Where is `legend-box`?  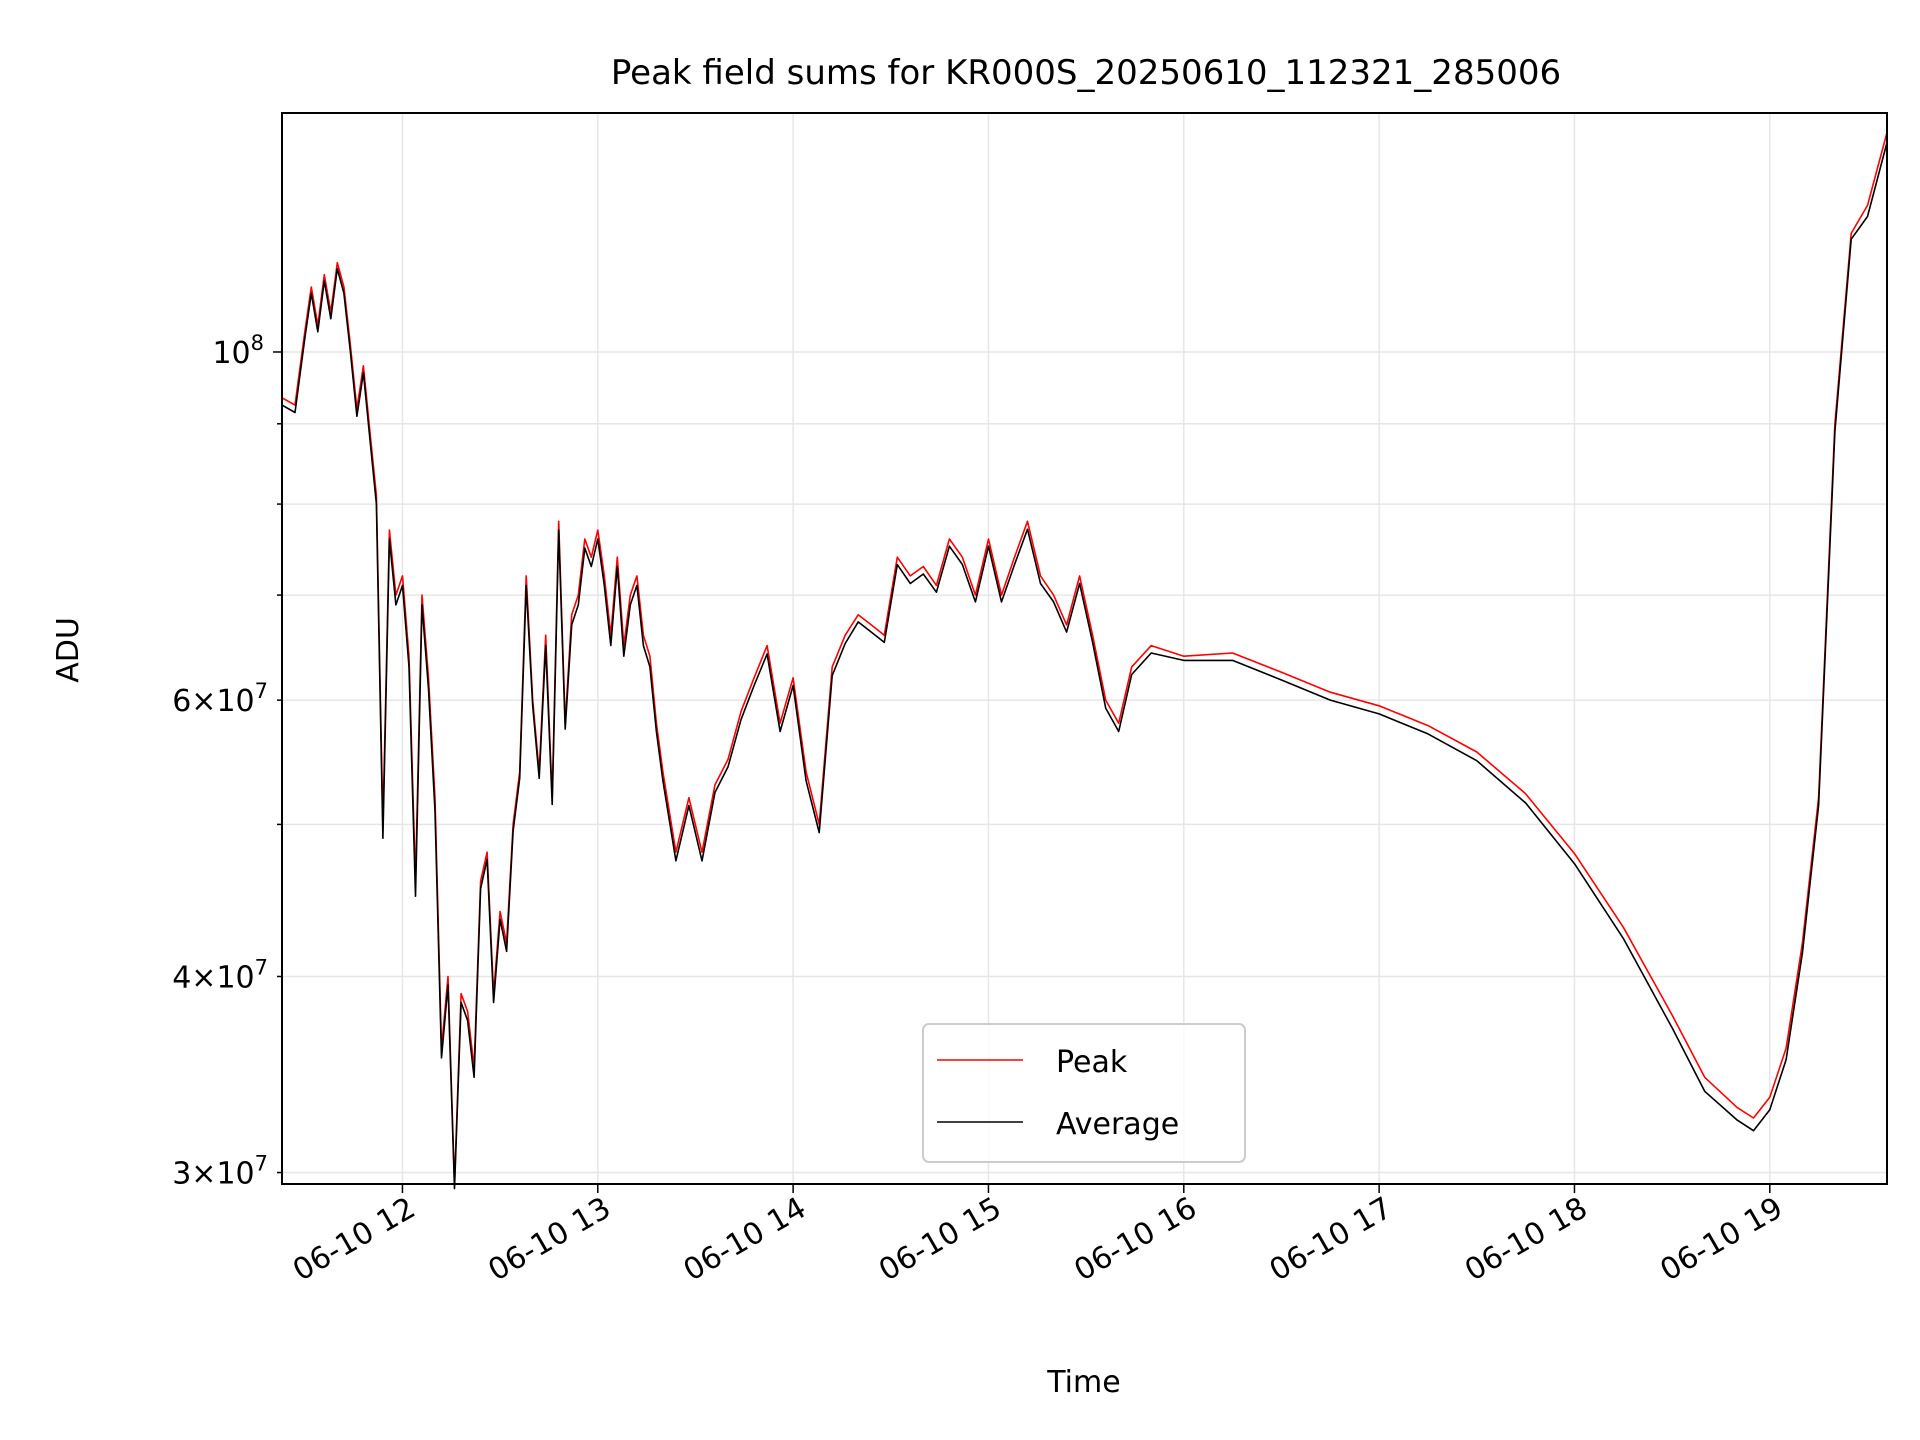
legend-box is located at coordinates (1084, 1093).